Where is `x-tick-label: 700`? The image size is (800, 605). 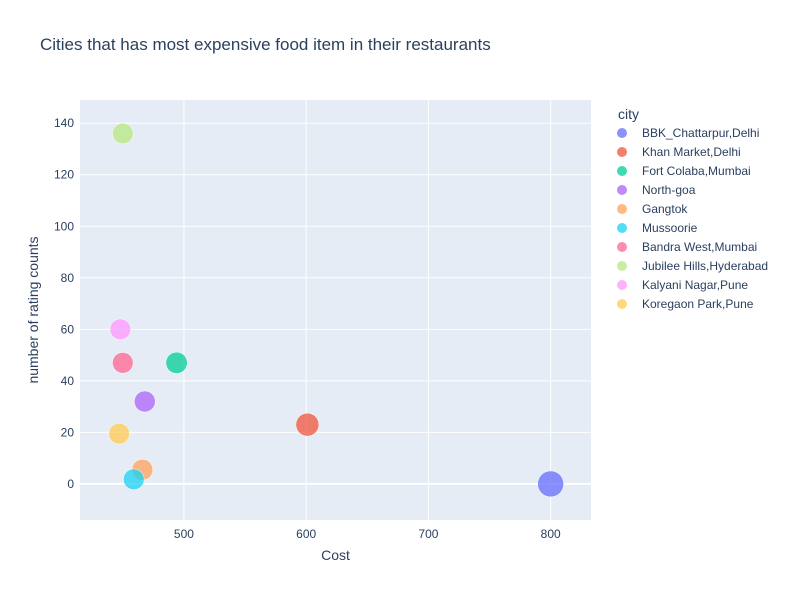 x-tick-label: 700 is located at coordinates (428, 534).